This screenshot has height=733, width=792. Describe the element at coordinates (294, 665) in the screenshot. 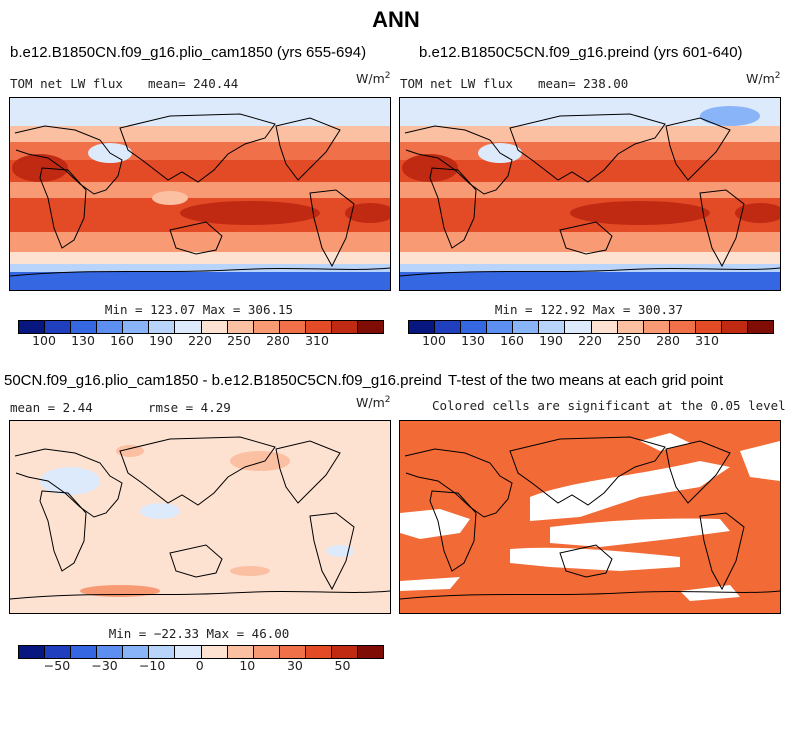

I see `tick-label: 30` at that location.